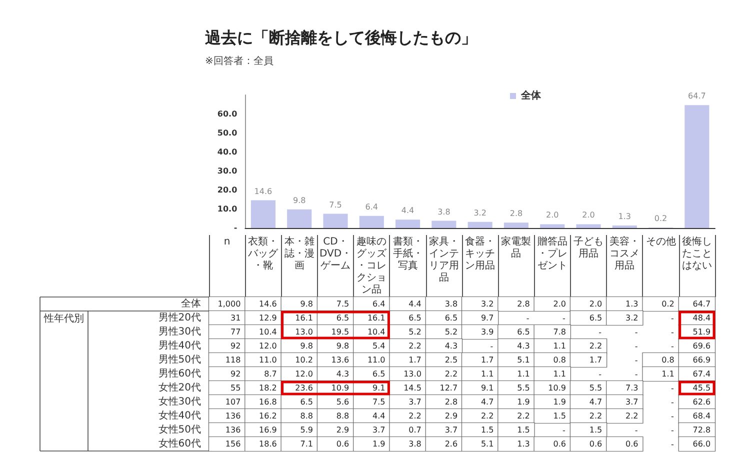 Image resolution: width=741 pixels, height=459 pixels. I want to click on data-label: 0.8, so click(559, 360).